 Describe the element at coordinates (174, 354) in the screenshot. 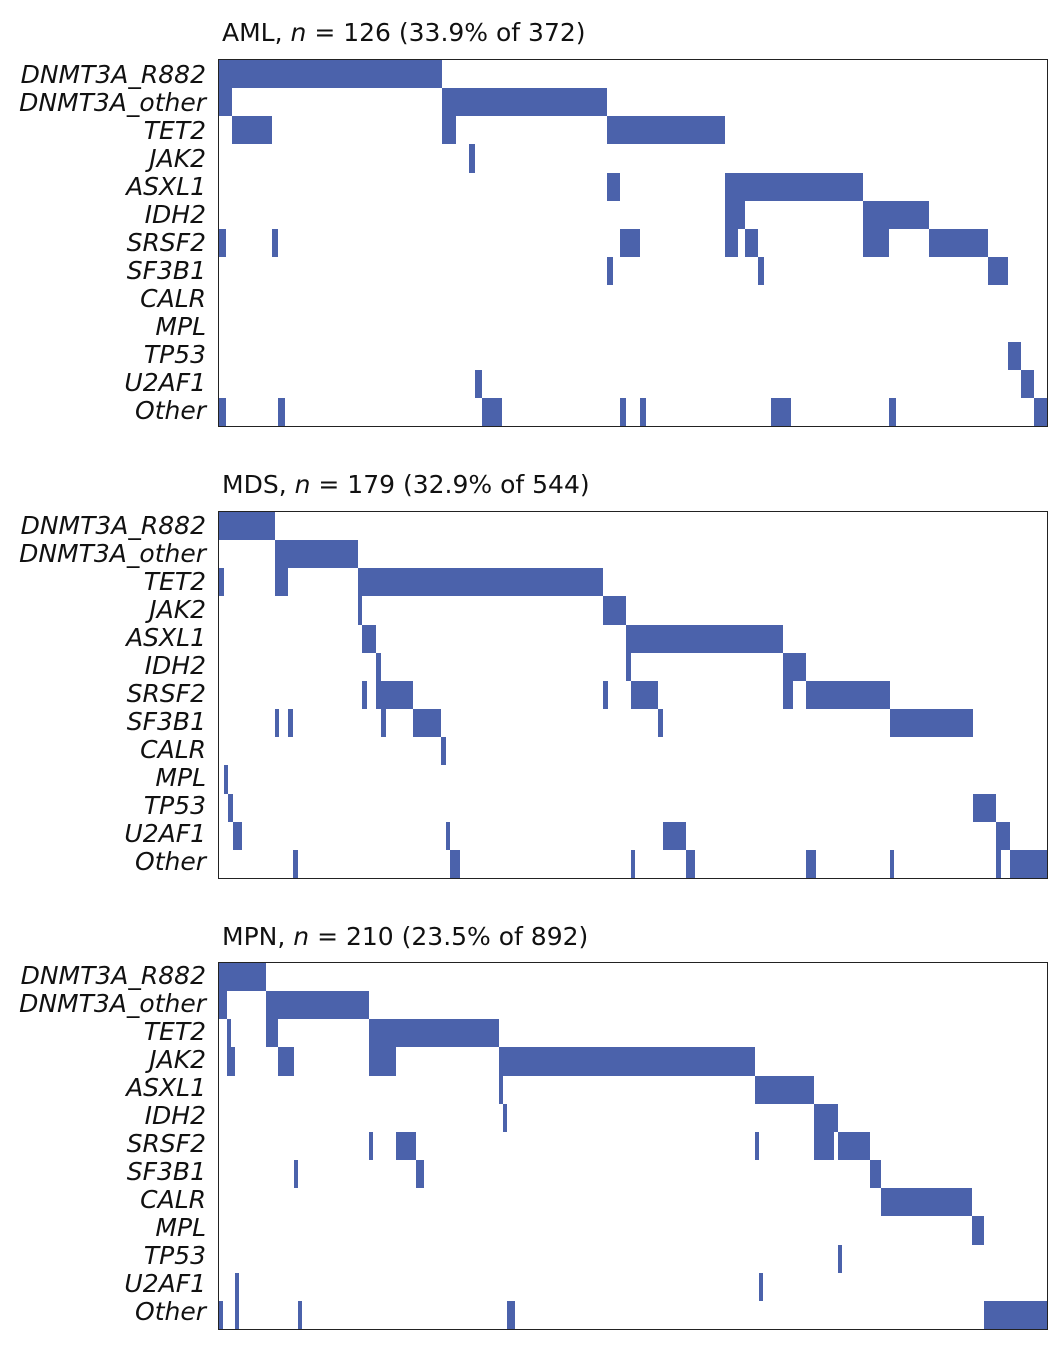

I see `row-label-tp53: TP53` at that location.